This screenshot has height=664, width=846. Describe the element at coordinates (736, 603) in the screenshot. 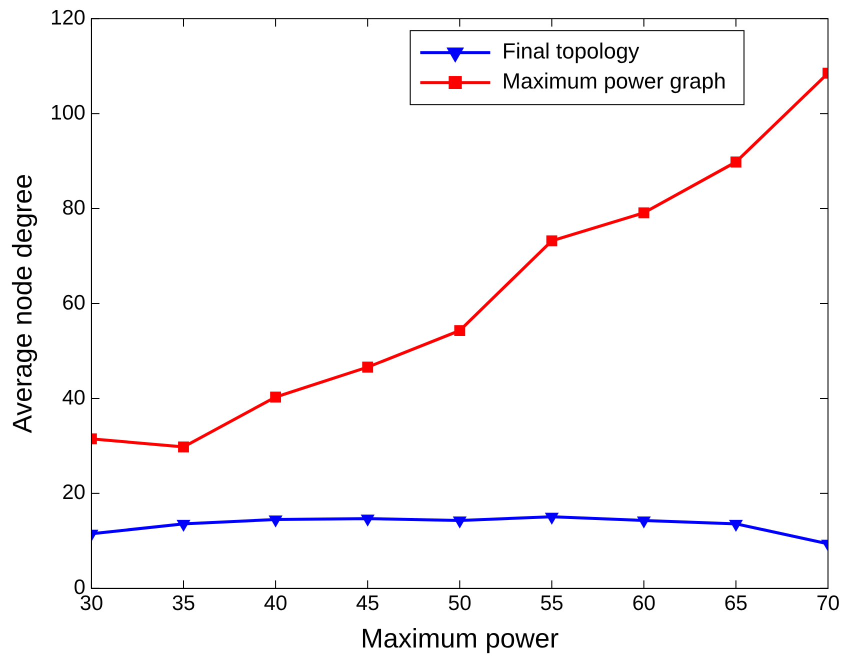

I see `x-tick-label: 65` at that location.